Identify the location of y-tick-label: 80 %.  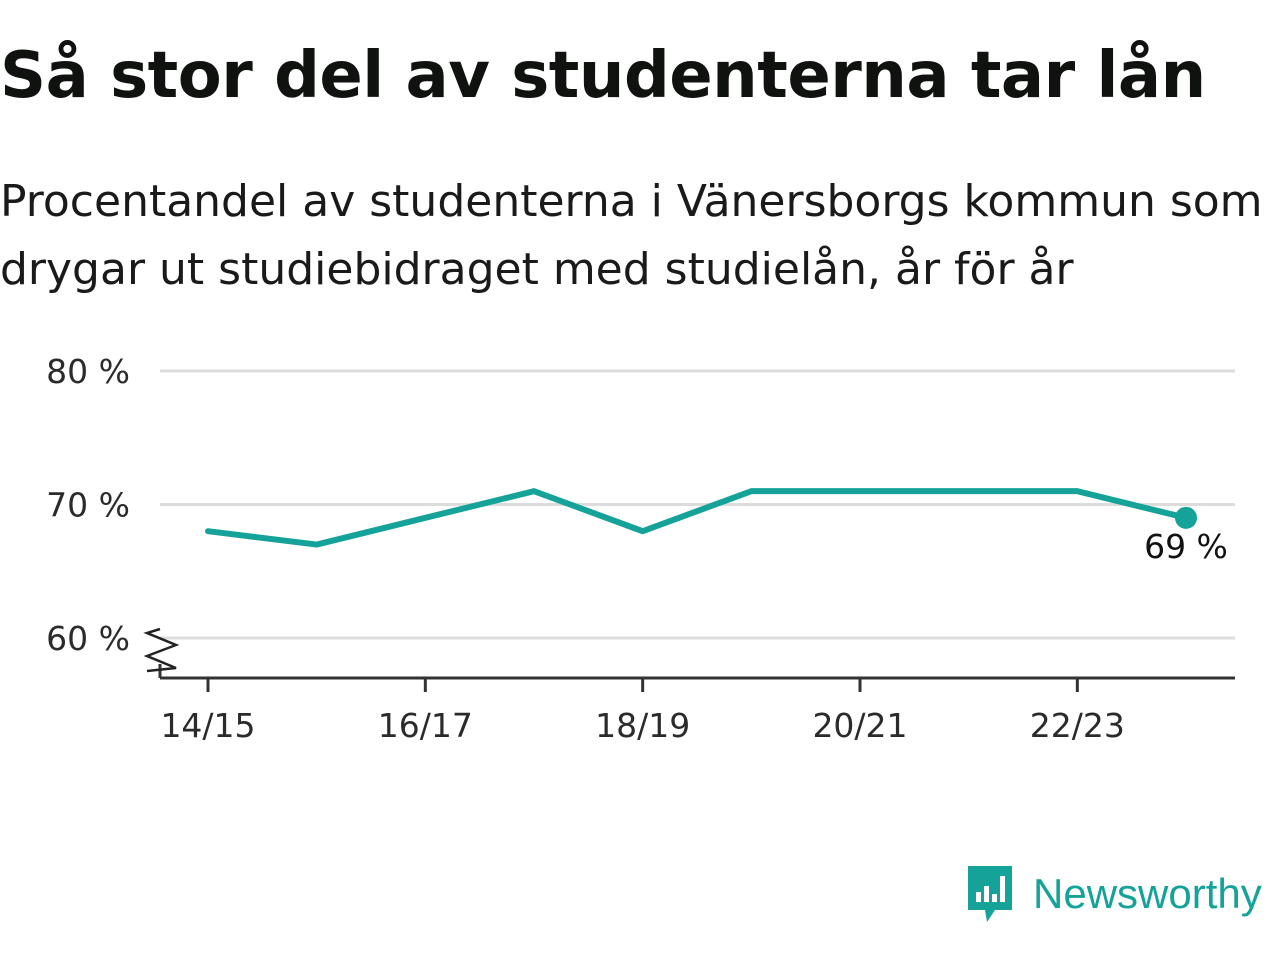
(88, 371).